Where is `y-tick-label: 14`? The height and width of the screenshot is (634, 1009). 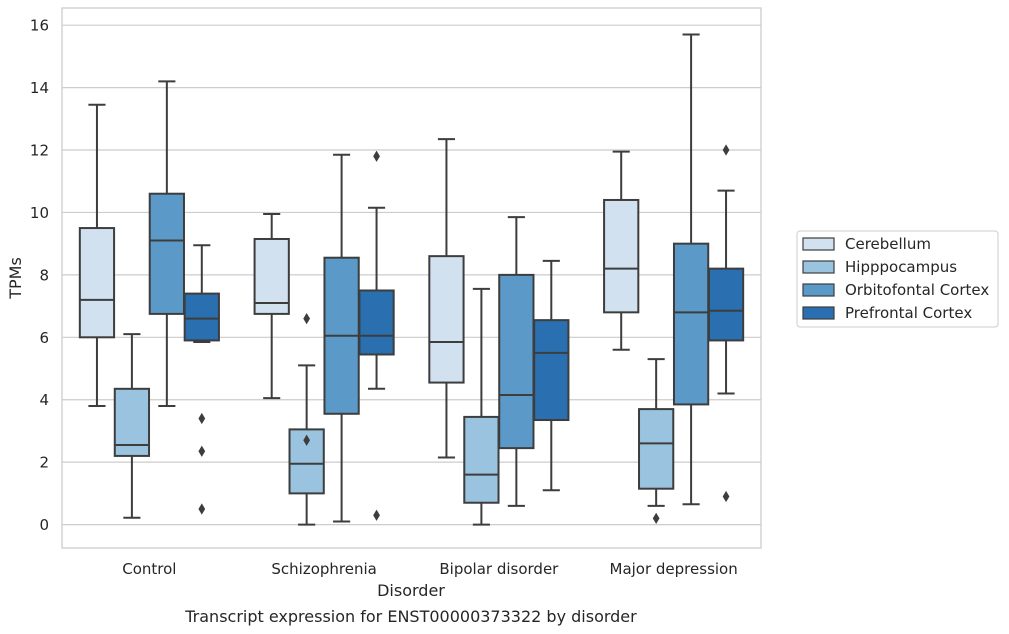 y-tick-label: 14 is located at coordinates (39, 88).